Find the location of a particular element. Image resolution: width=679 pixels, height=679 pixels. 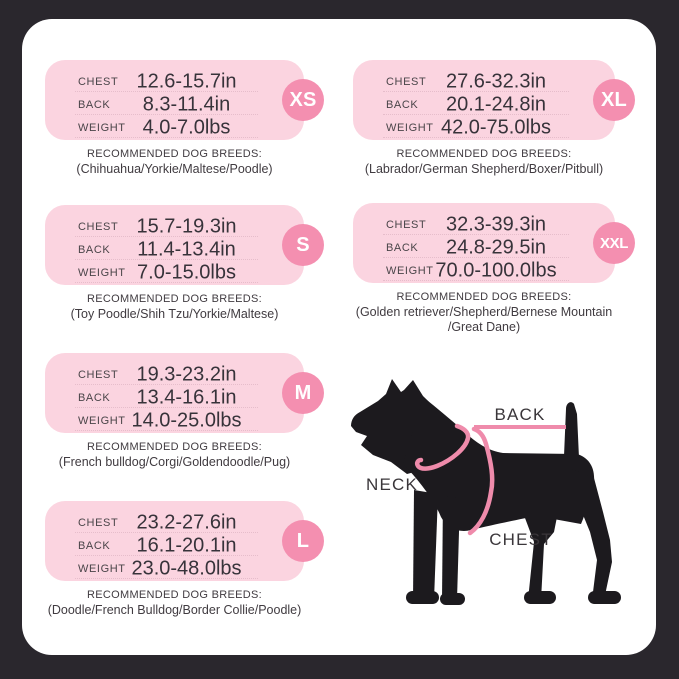

back-row: BACK 13.4-16.1in is located at coordinates (174, 397).